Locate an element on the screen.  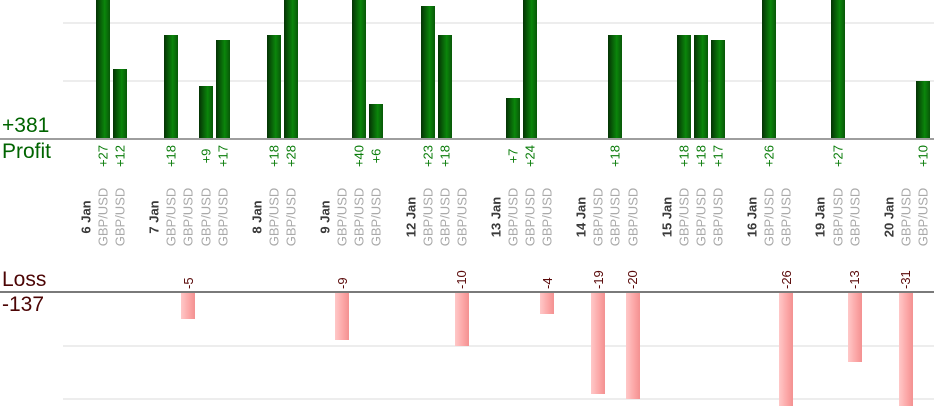
loss-value-label: -5 is located at coordinates (188, 283).